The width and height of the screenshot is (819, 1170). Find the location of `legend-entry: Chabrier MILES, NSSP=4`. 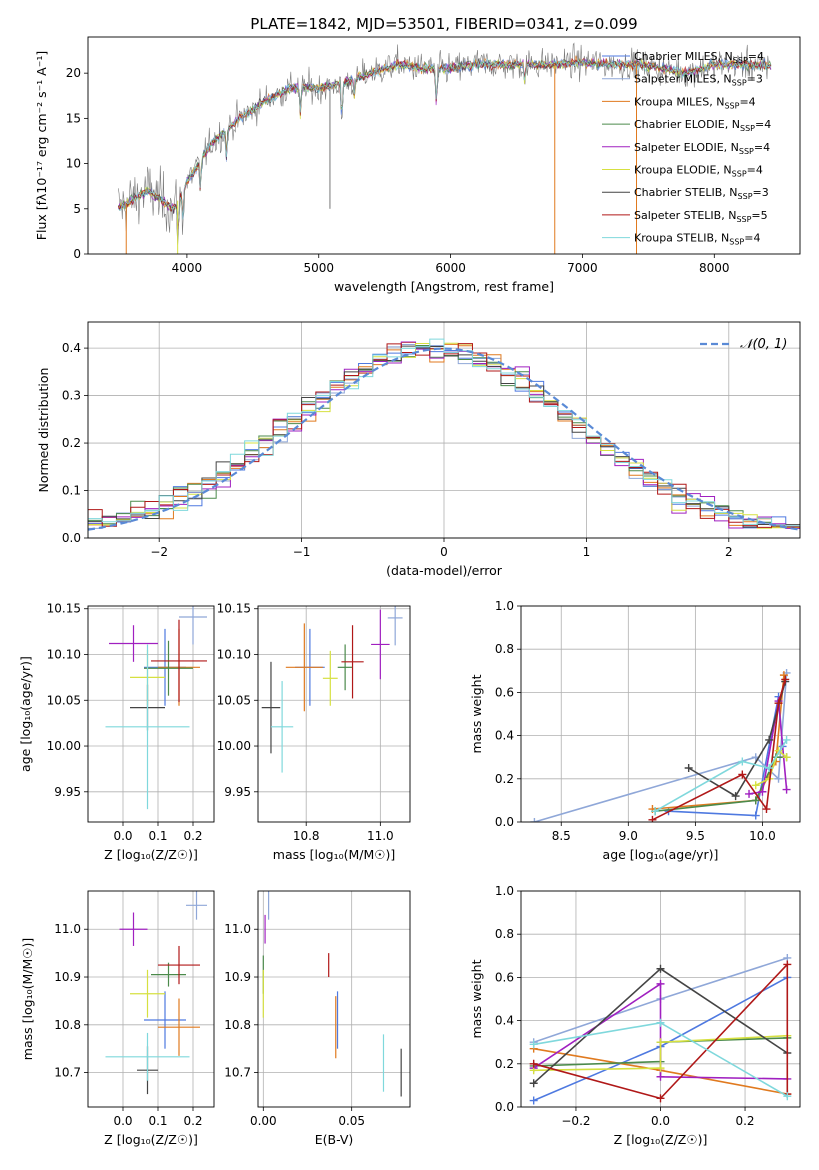

legend-entry: Chabrier MILES, NSSP=4 is located at coordinates (699, 57).